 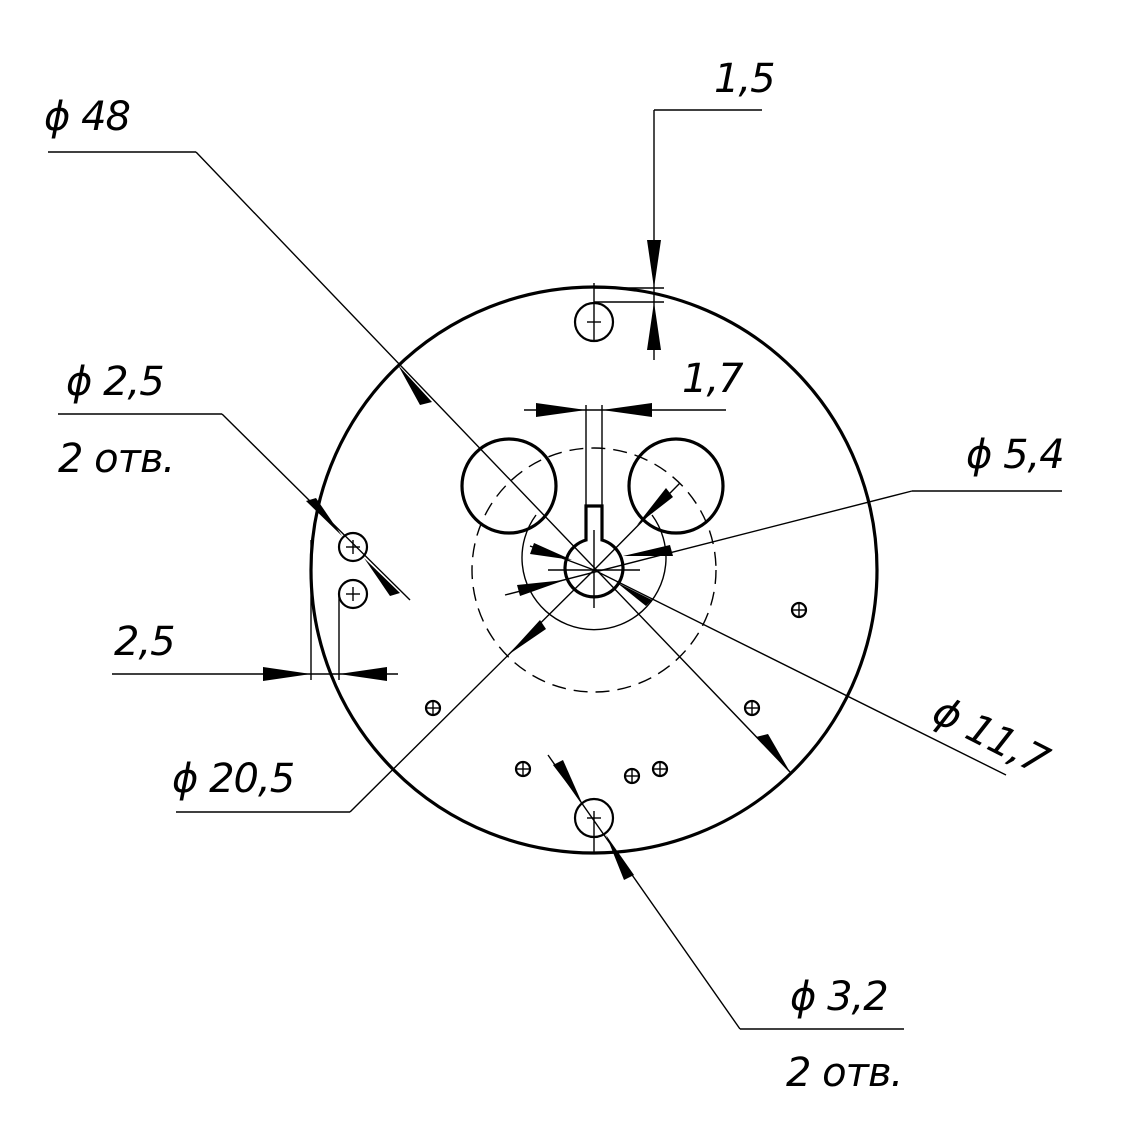 I want to click on dimension-center-hole: ϕ 5,4, so click(x=784, y=514).